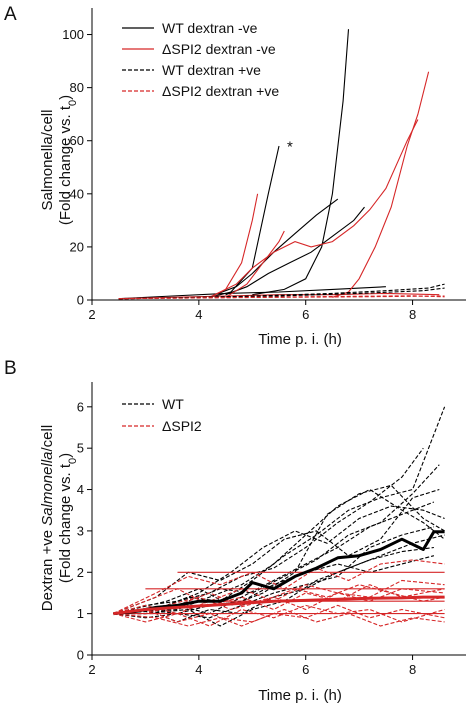  What do you see at coordinates (77, 246) in the screenshot?
I see `y-tick-label: 20` at bounding box center [77, 246].